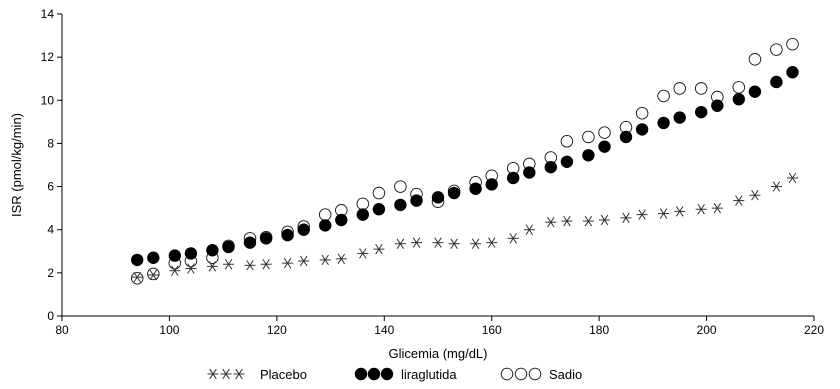 The image size is (840, 389). Describe the element at coordinates (438, 353) in the screenshot. I see `x-axis-title: Glicemia (mg/dL)` at that location.